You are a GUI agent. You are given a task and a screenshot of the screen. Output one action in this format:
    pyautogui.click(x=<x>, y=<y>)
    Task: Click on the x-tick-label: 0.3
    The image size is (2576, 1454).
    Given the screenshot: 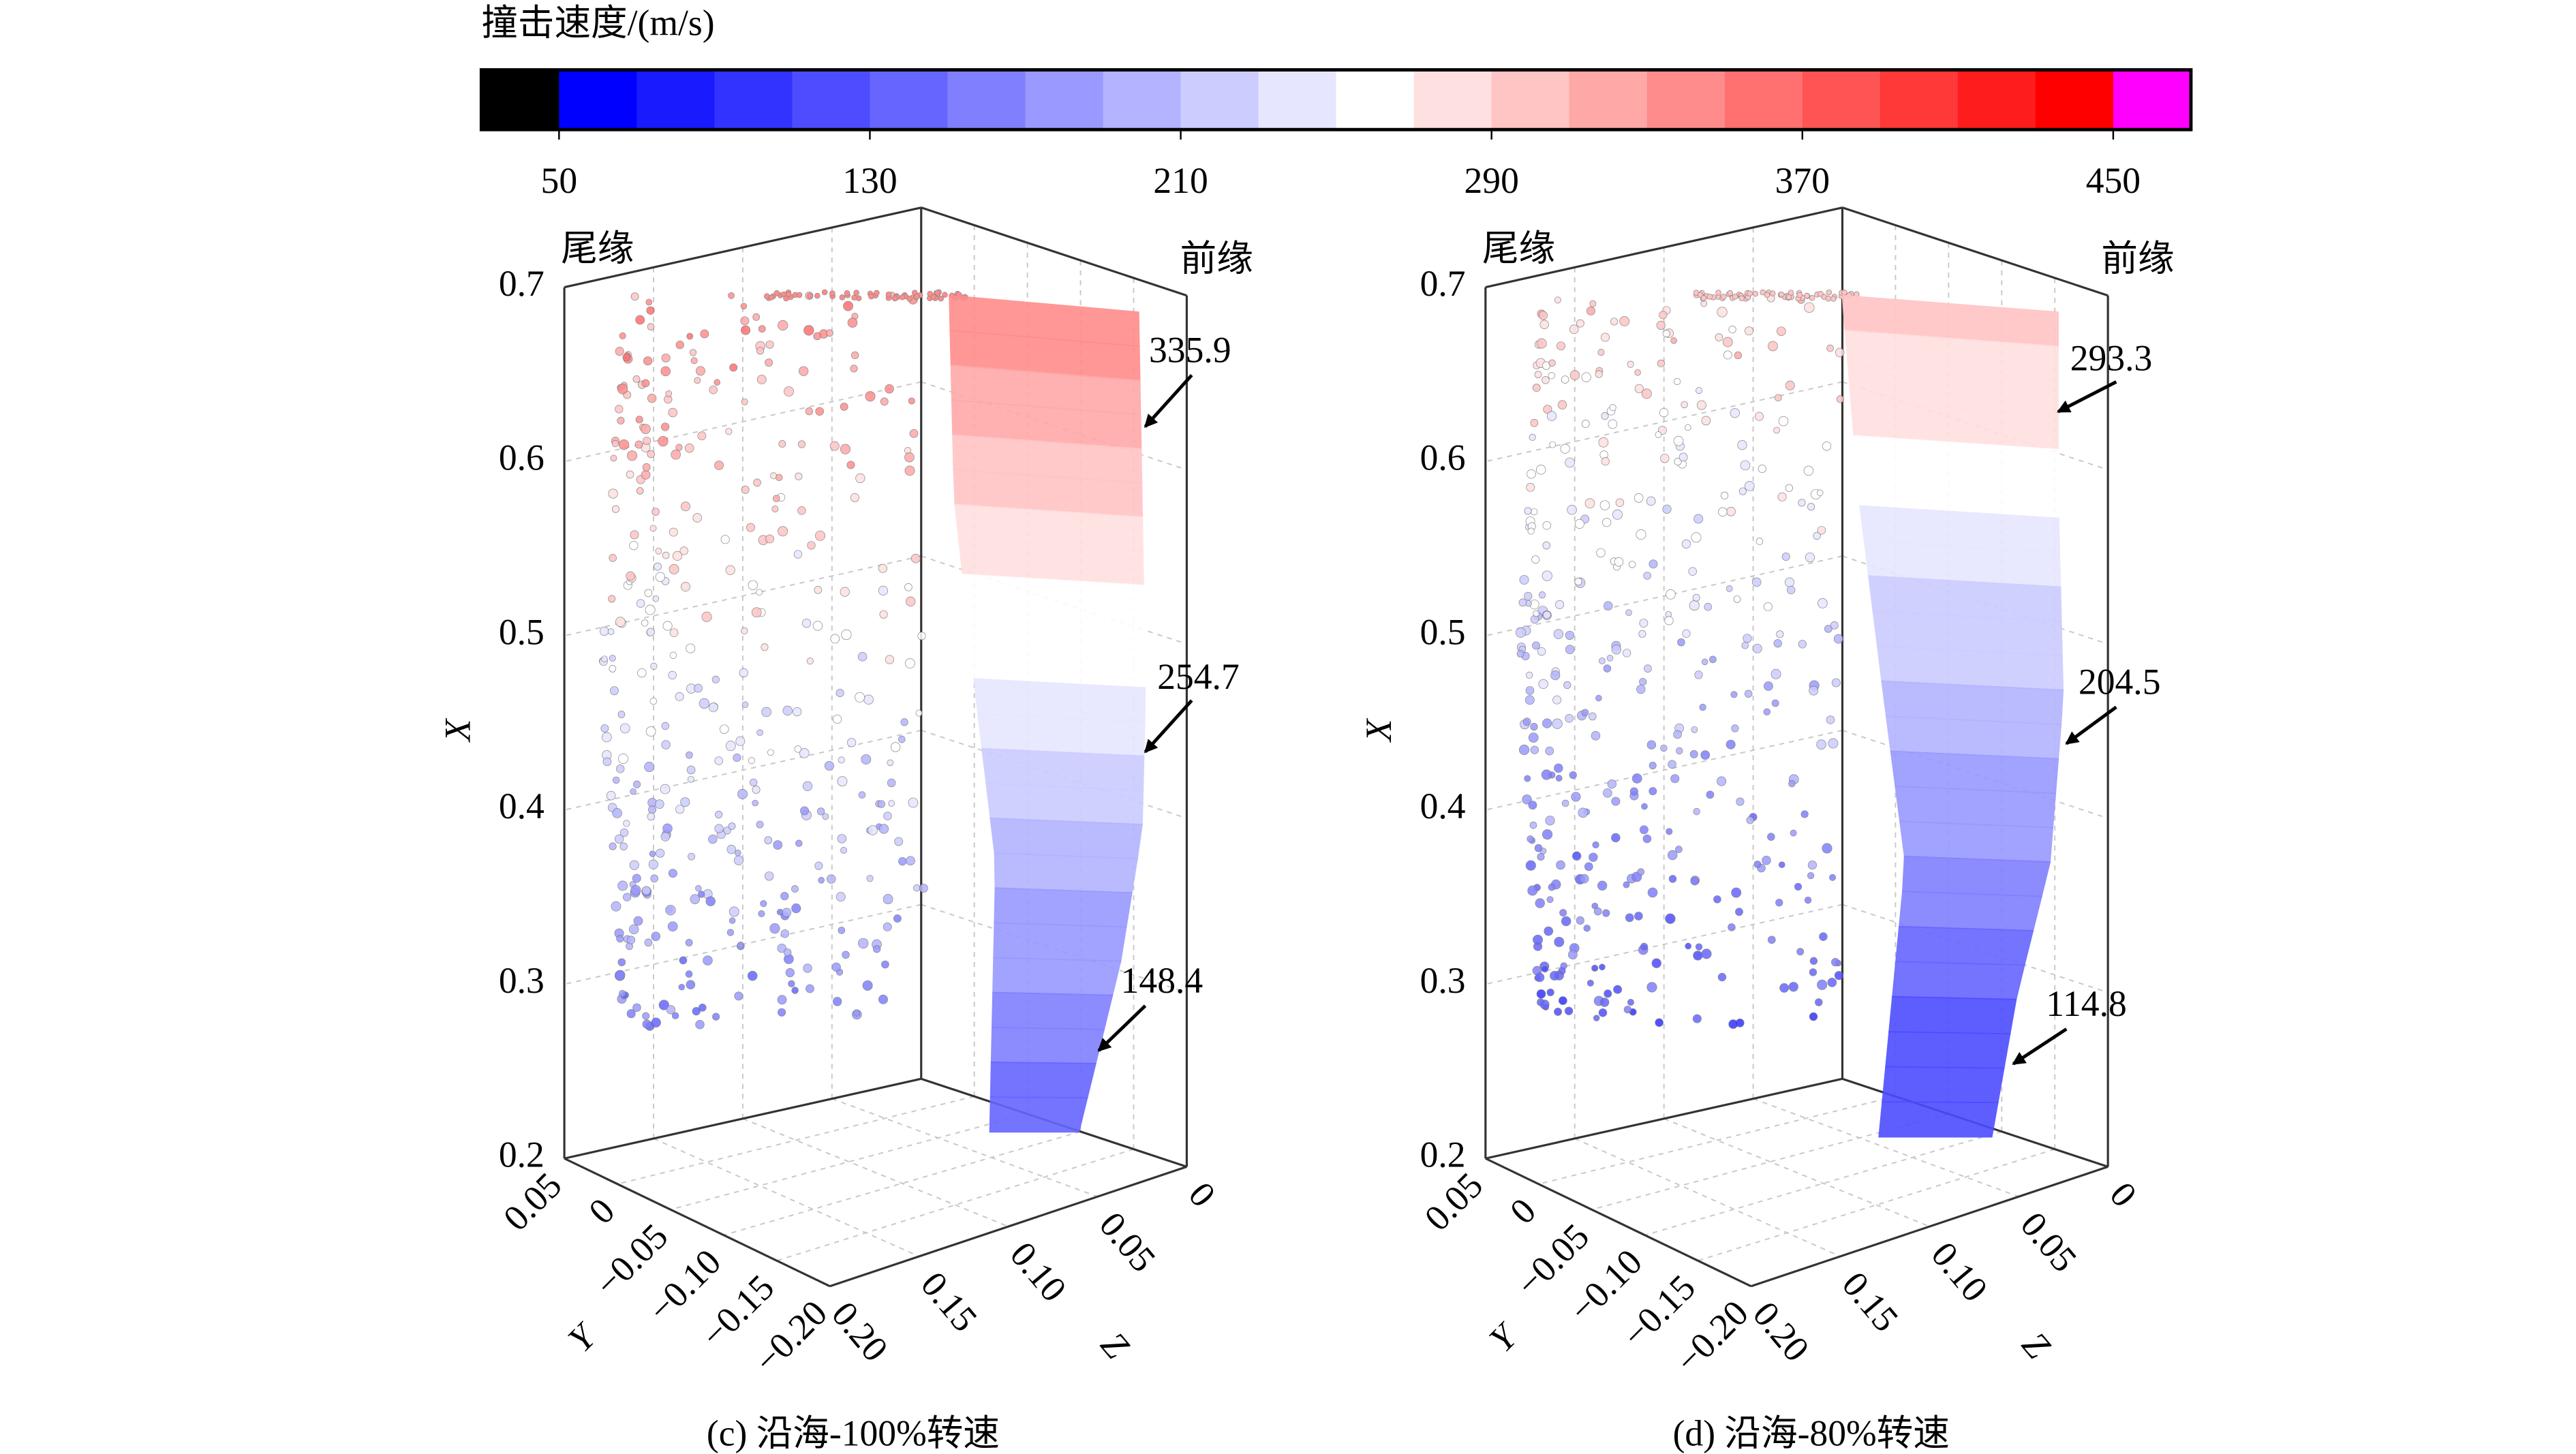 What is the action you would take?
    pyautogui.click(x=1443, y=980)
    